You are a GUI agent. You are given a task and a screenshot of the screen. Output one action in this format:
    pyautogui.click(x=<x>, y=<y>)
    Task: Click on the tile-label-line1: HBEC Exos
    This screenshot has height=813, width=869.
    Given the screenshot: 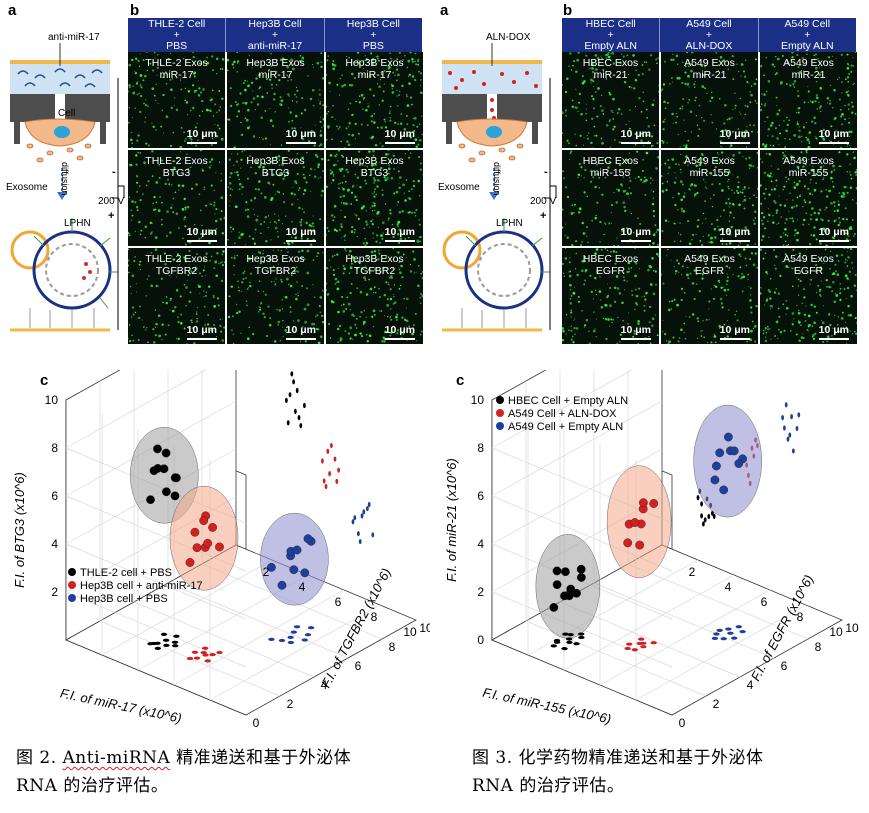 What is the action you would take?
    pyautogui.click(x=610, y=161)
    